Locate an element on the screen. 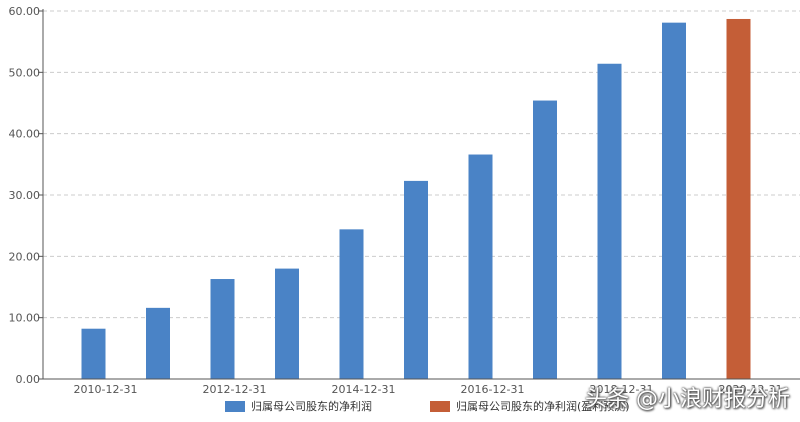  legend-label-actual: 归属母公司股东的净利润 is located at coordinates (311, 406).